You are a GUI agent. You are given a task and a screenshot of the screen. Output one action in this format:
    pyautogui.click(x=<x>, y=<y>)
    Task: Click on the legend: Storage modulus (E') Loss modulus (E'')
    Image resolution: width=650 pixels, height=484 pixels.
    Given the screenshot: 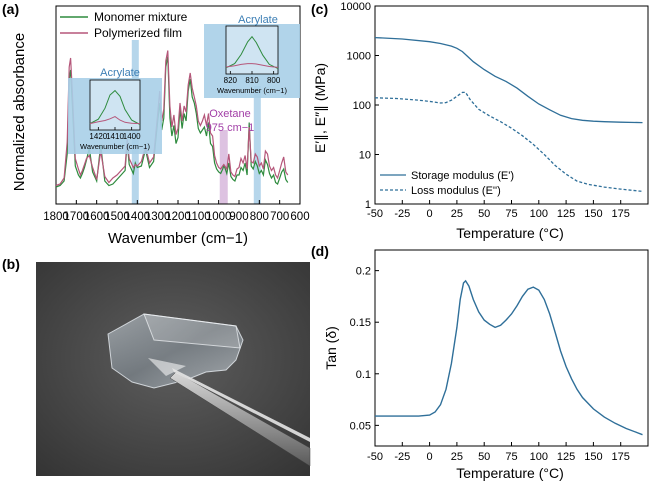 What is the action you would take?
    pyautogui.click(x=447, y=183)
    